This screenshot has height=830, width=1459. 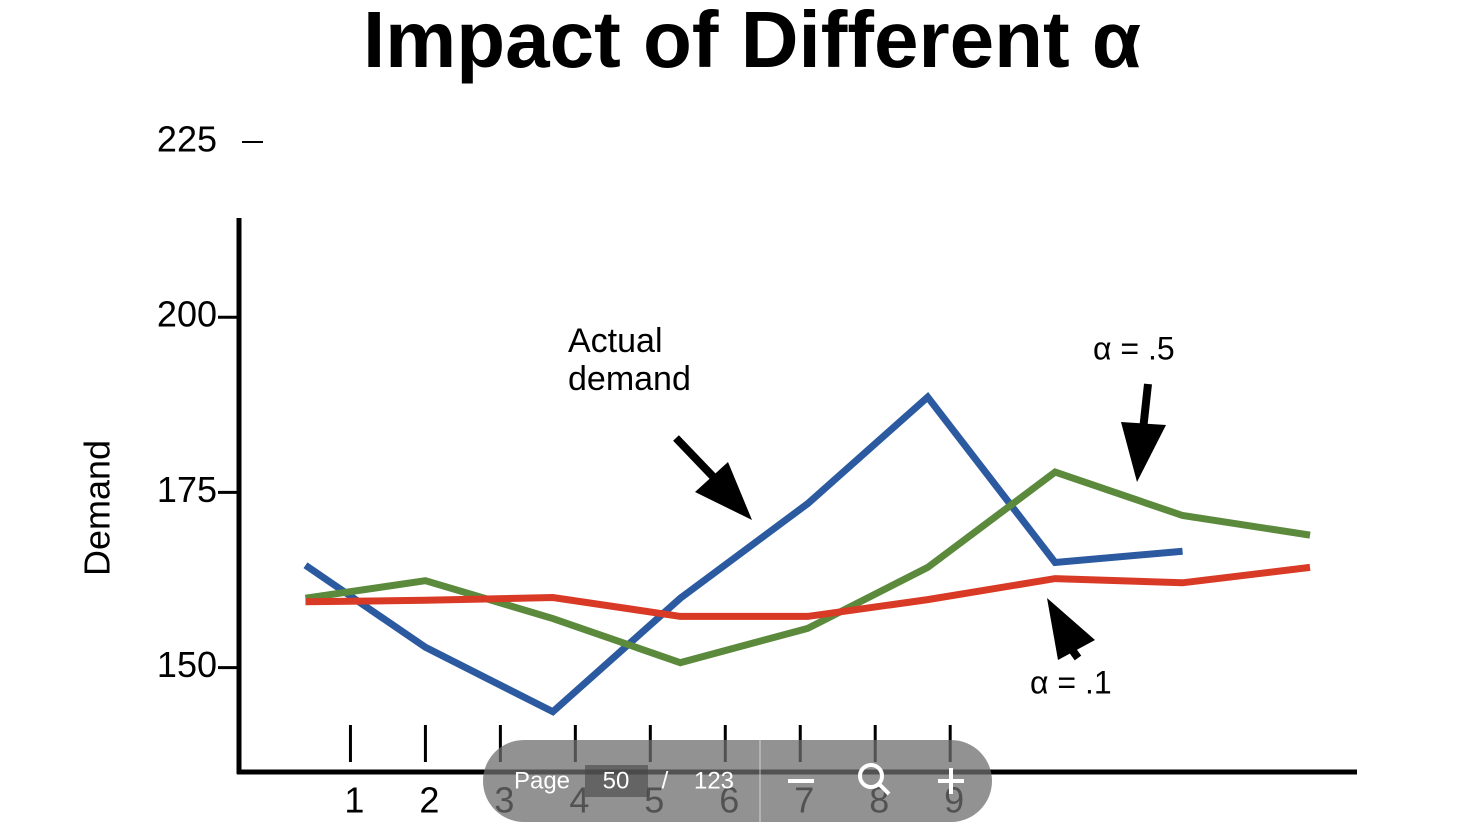 I want to click on y-axis-label: Demand, so click(x=97, y=508).